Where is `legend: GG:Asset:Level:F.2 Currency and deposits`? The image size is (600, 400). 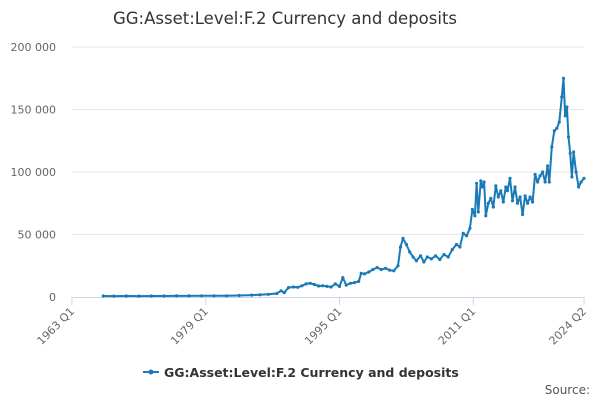 legend: GG:Asset:Level:F.2 Currency and deposits is located at coordinates (301, 372).